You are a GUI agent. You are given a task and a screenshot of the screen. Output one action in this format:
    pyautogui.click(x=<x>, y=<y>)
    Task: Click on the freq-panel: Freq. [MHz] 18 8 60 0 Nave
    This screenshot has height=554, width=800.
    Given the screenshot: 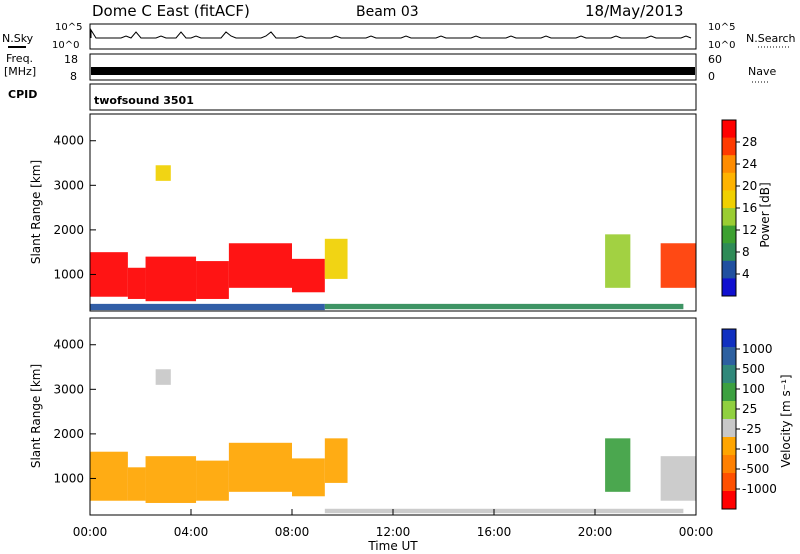 What is the action you would take?
    pyautogui.click(x=390, y=67)
    